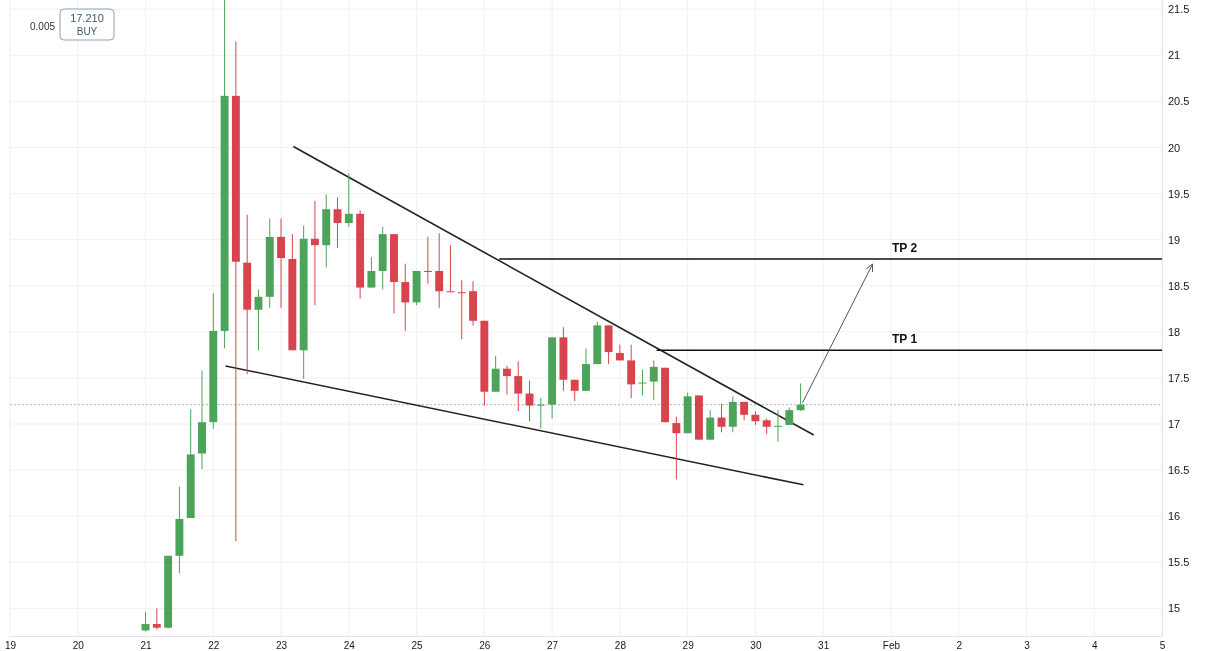 This screenshot has height=651, width=1209. I want to click on y-tick-label: 16.5, so click(1179, 470).